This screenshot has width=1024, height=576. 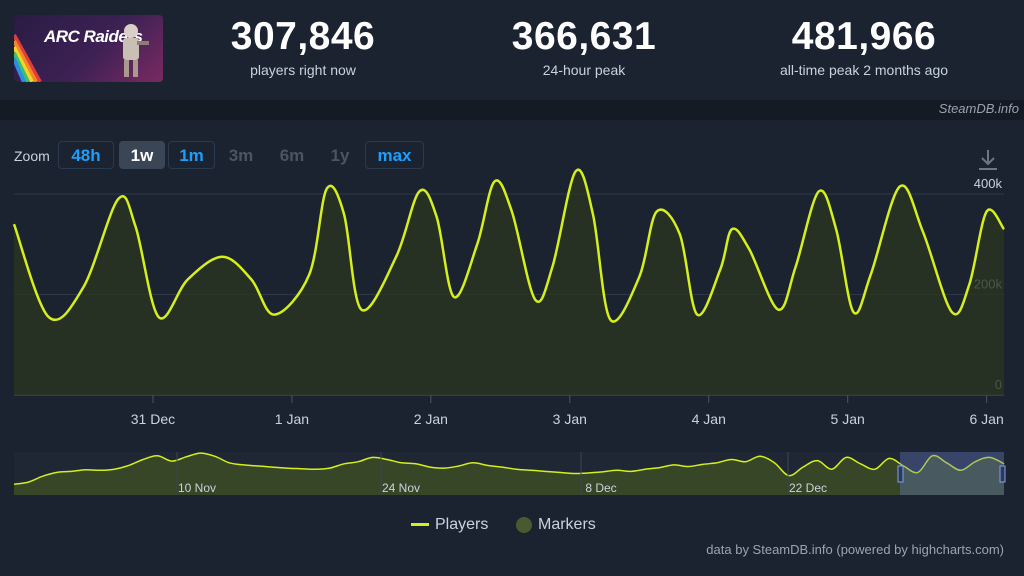 I want to click on navigator-x-label: 8 Dec, so click(x=600, y=488).